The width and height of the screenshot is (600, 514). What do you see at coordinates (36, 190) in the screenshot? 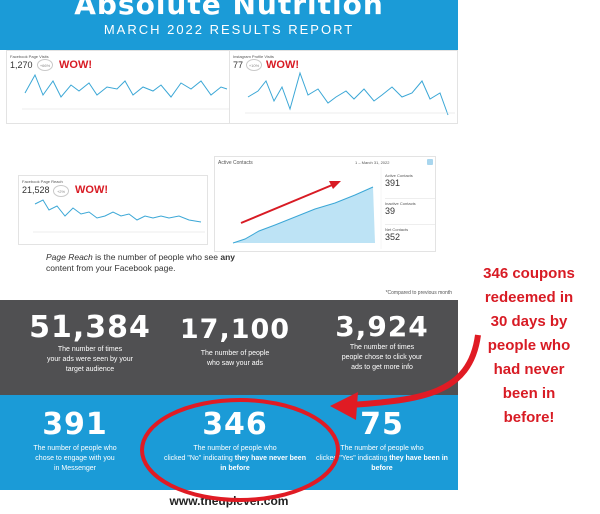
I see `chart-value: 21,528` at bounding box center [36, 190].